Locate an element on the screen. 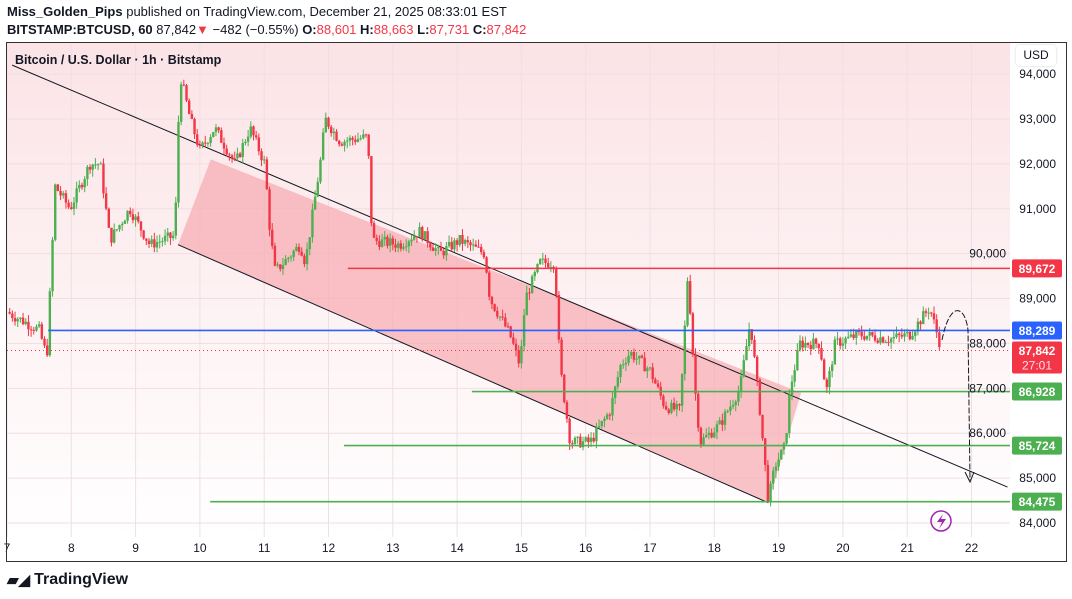 The height and width of the screenshot is (599, 1072). author: Miss_Golden_Pips is located at coordinates (65, 11).